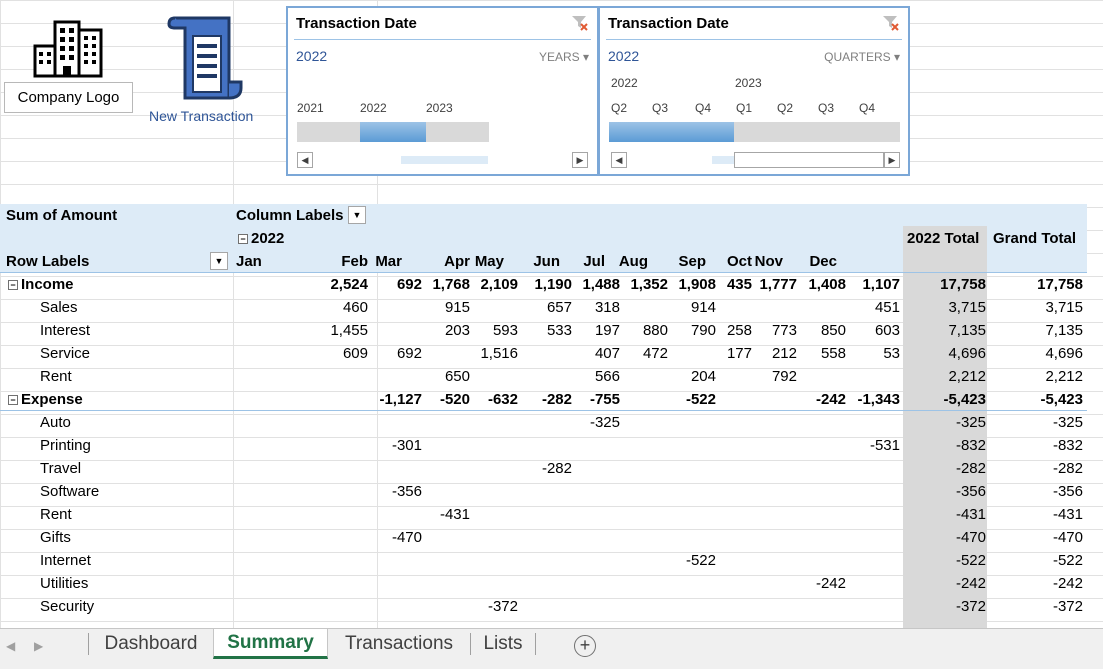  Describe the element at coordinates (1067, 537) in the screenshot. I see `pivot-grand-total-cell: -470` at that location.